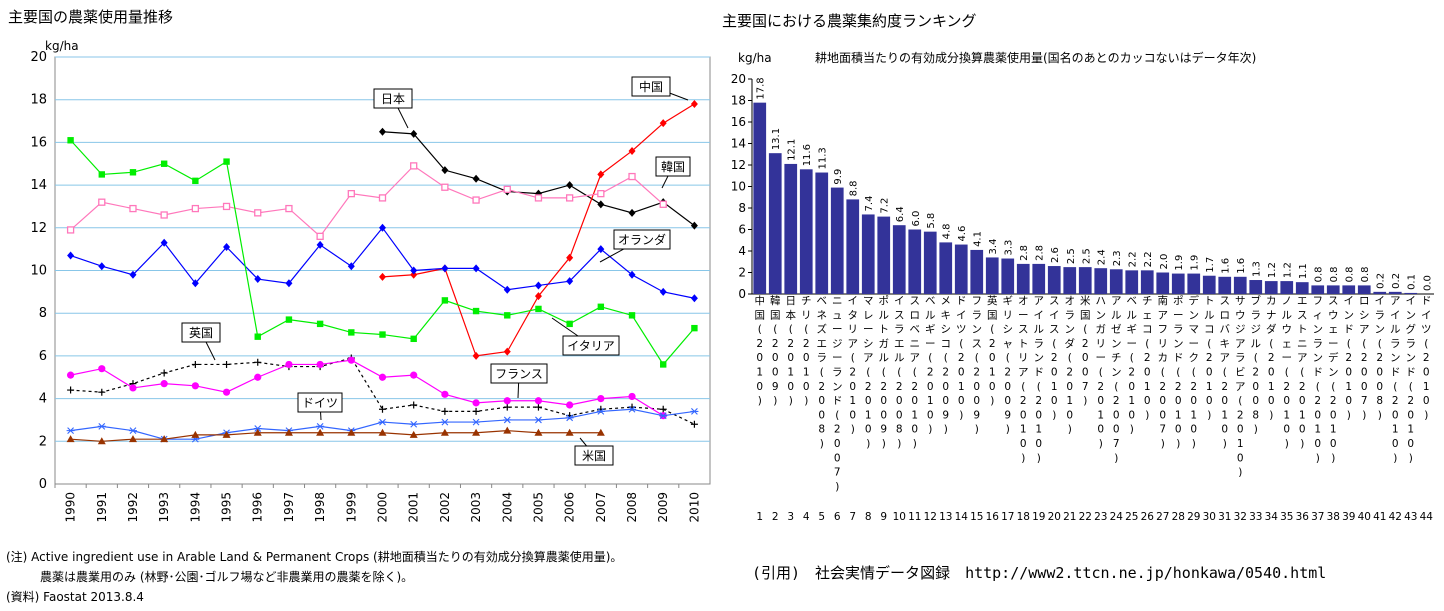  What do you see at coordinates (320, 406) in the screenshot?
I see `series-label-7: ドイツ` at bounding box center [320, 406].